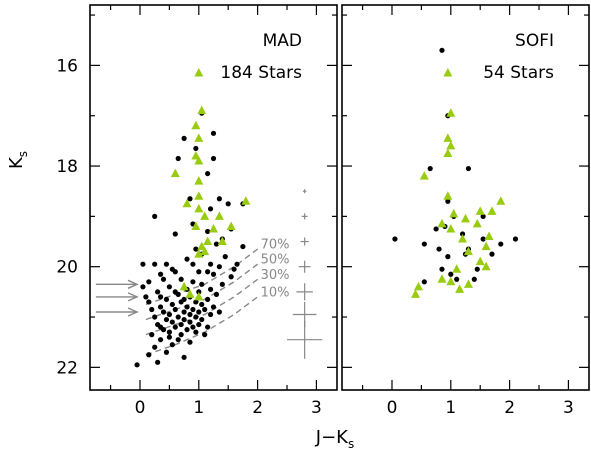  I want to click on x-tick-label: 3, so click(568, 408).